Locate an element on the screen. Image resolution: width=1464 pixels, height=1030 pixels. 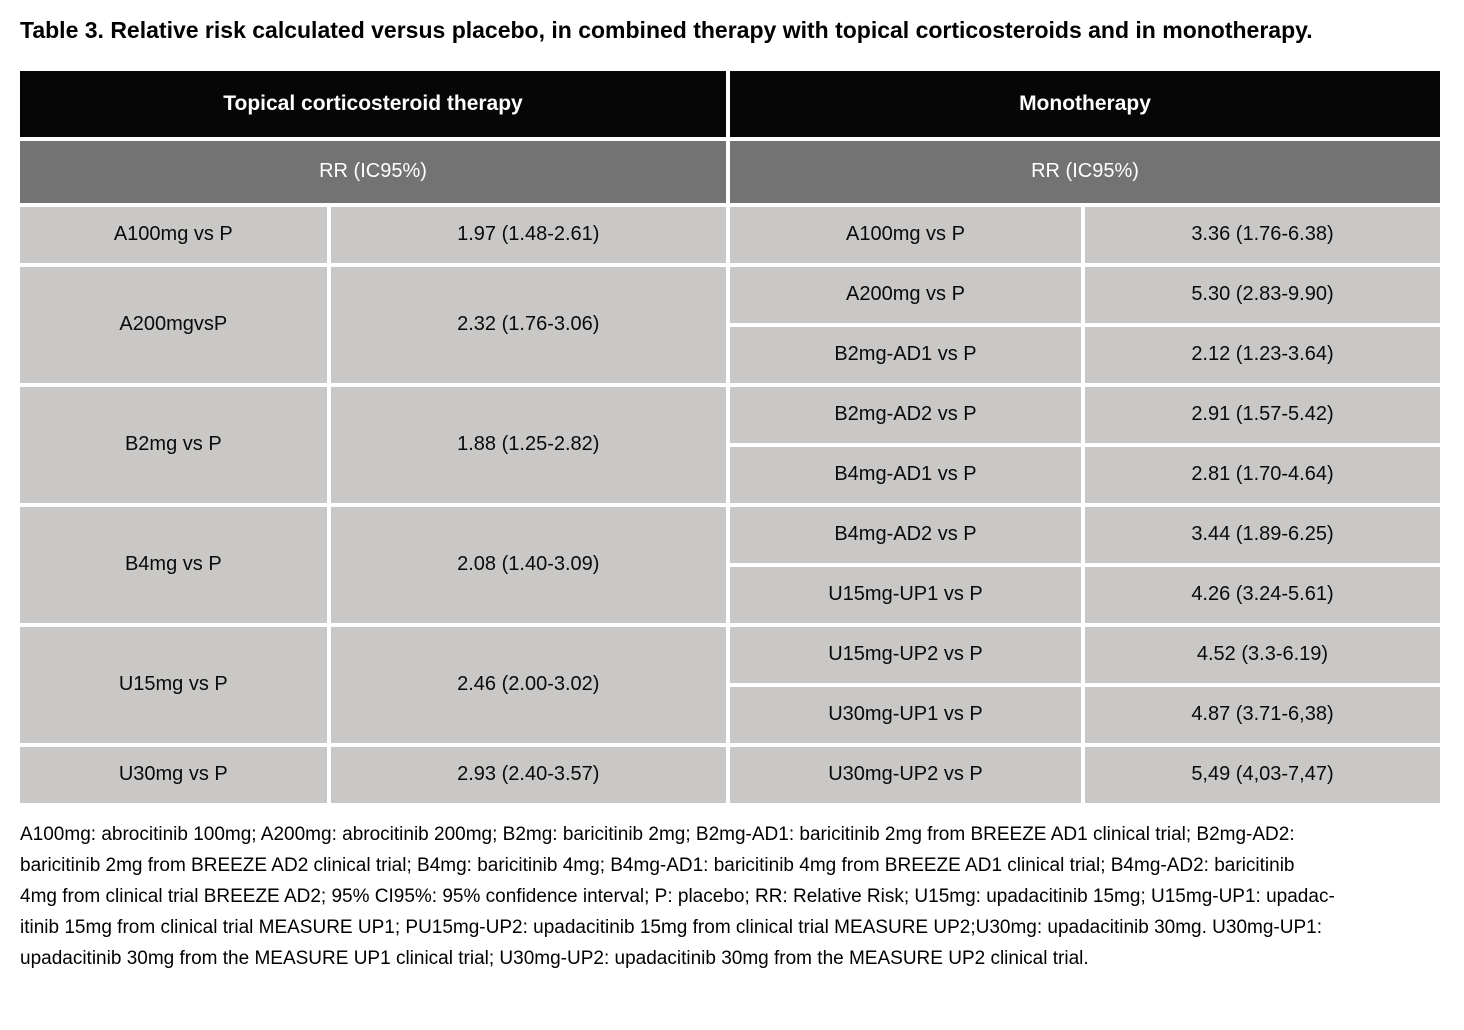
rr-value-cell: 1.88 (1.25-2.82) is located at coordinates (528, 444).